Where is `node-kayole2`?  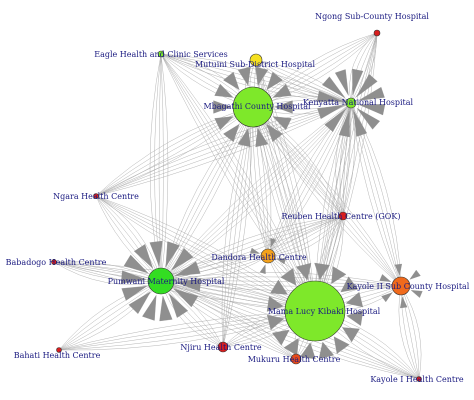 node-kayole2 is located at coordinates (401, 286).